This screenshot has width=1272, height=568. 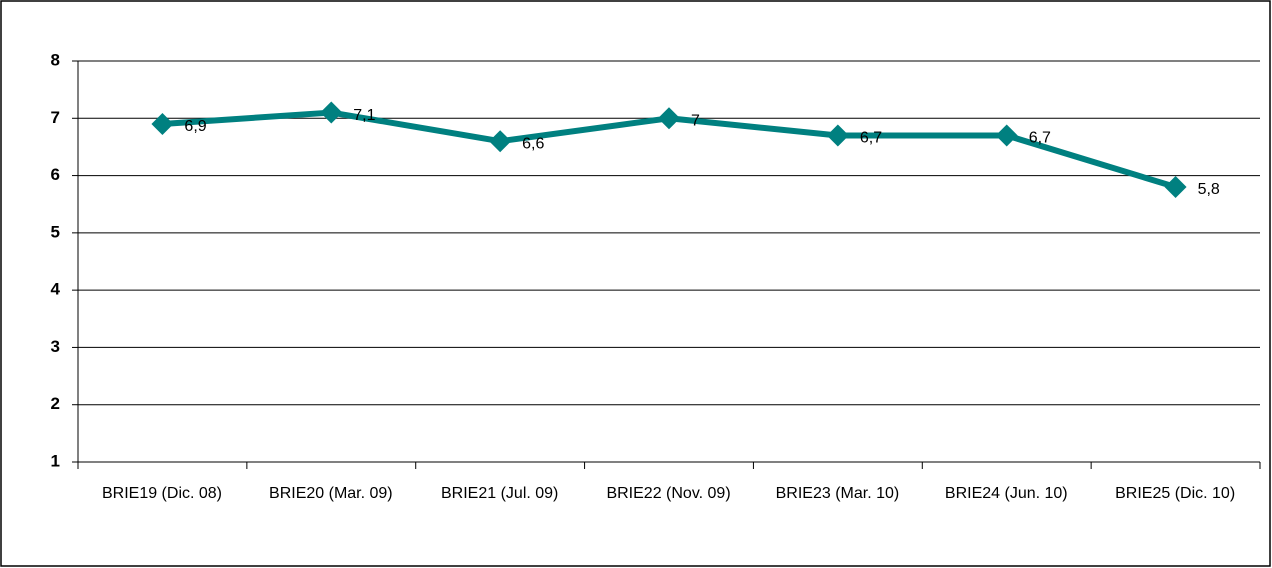 What do you see at coordinates (55, 59) in the screenshot?
I see `y-tick-label: 8` at bounding box center [55, 59].